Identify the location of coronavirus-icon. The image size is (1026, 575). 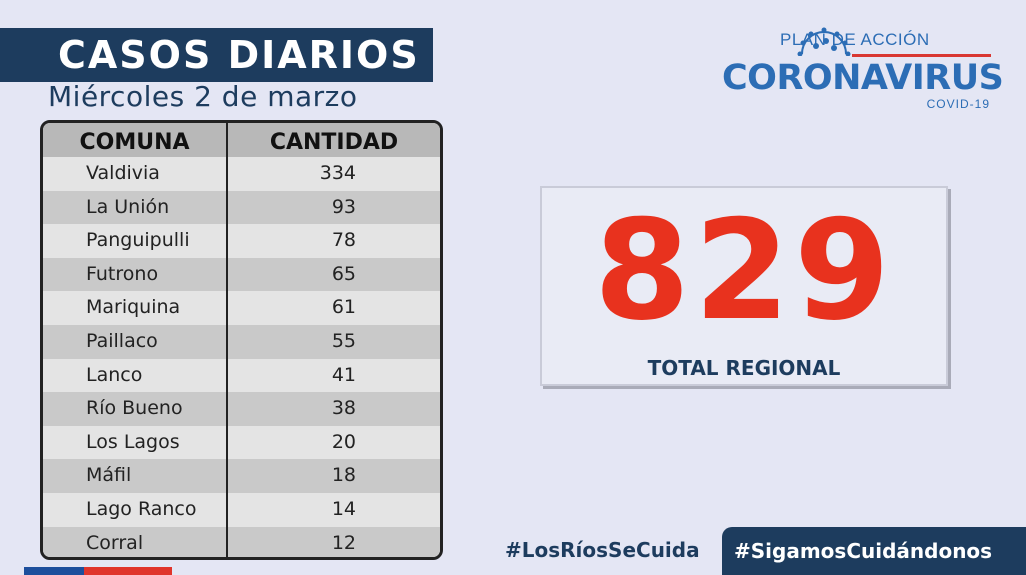
(824, 41).